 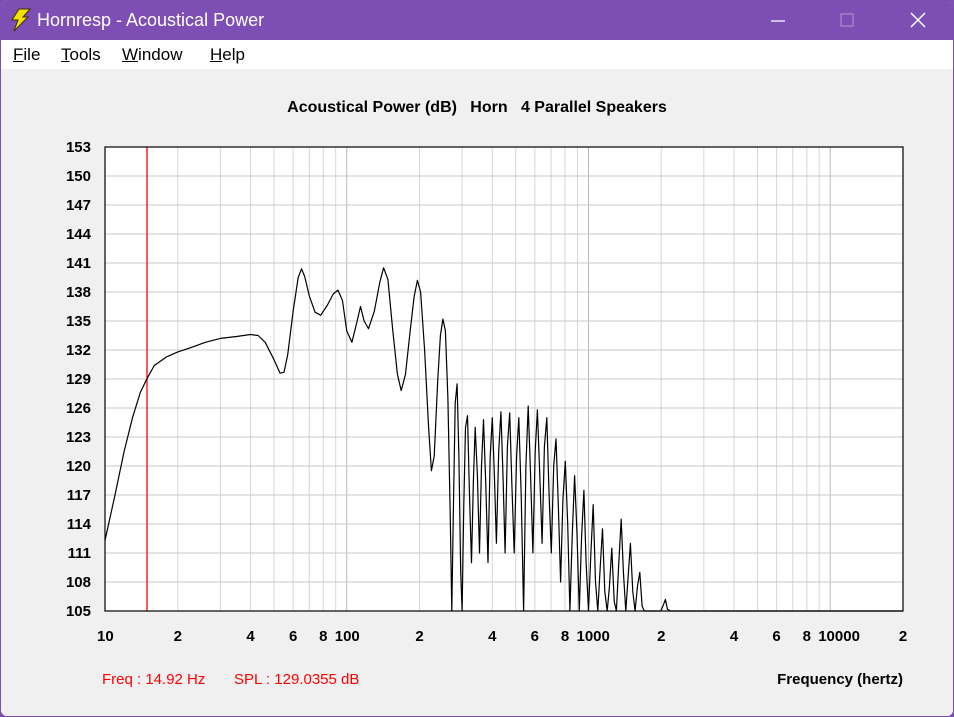 What do you see at coordinates (79, 524) in the screenshot?
I see `y-tick-label: 114` at bounding box center [79, 524].